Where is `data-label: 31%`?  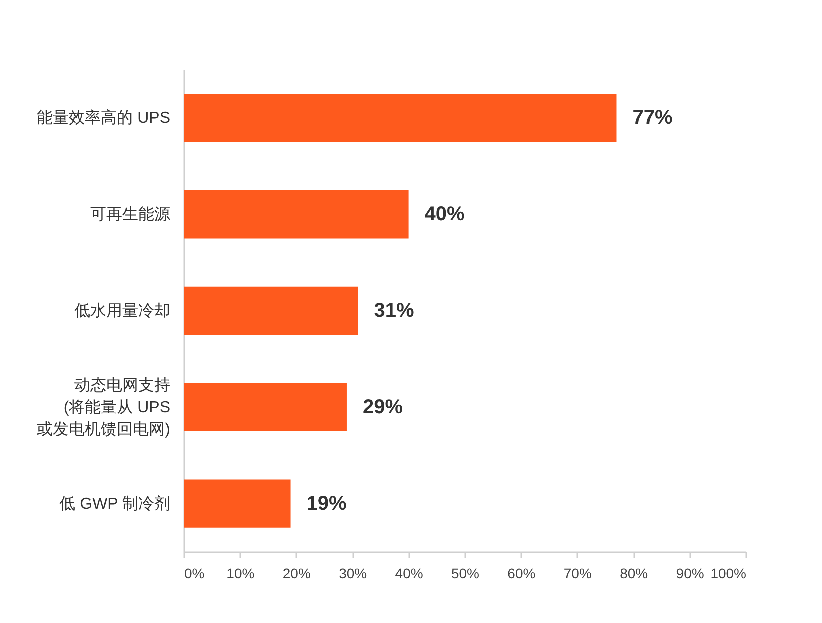
data-label: 31% is located at coordinates (394, 311).